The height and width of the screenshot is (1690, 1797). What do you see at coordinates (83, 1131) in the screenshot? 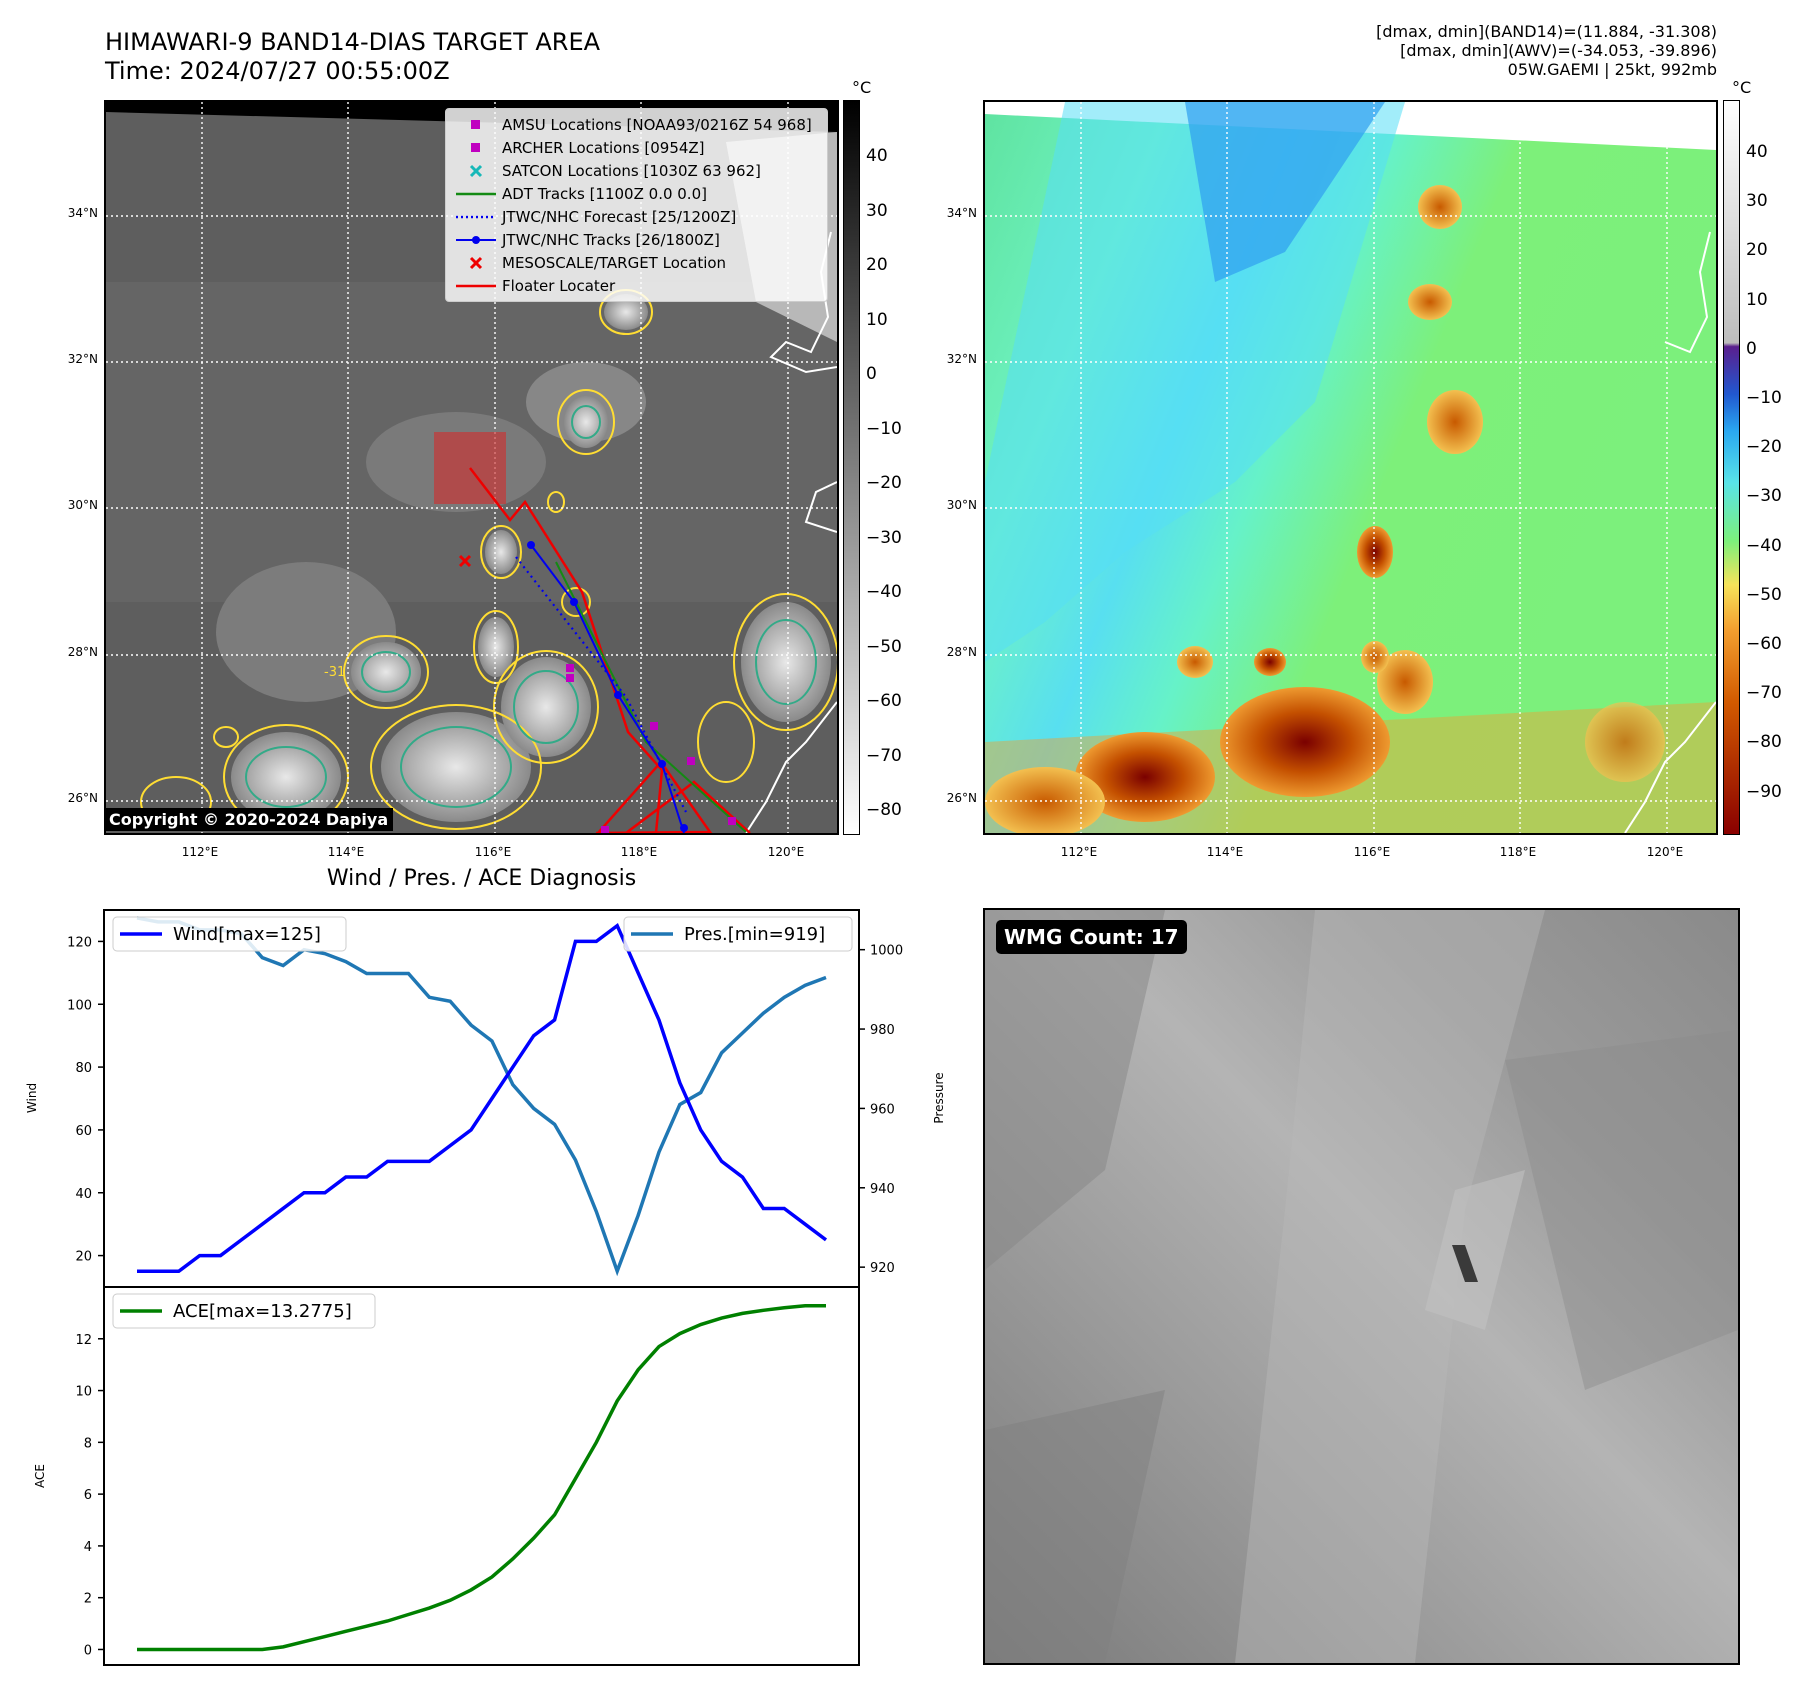
I see `wind-ytick-label: 60` at bounding box center [83, 1131].